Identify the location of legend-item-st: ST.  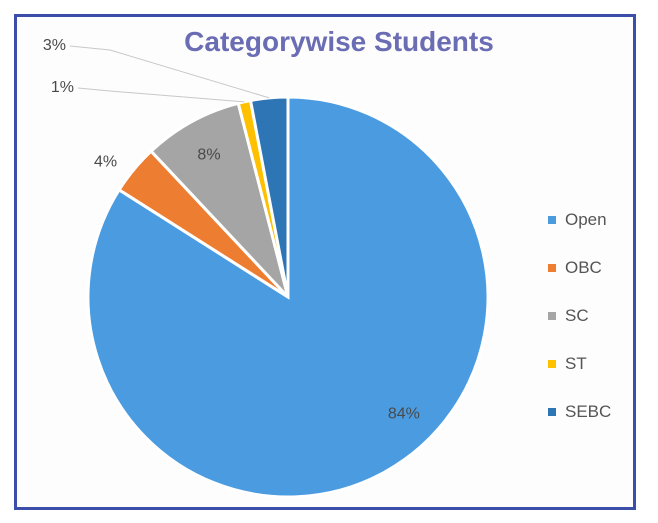
(596, 364).